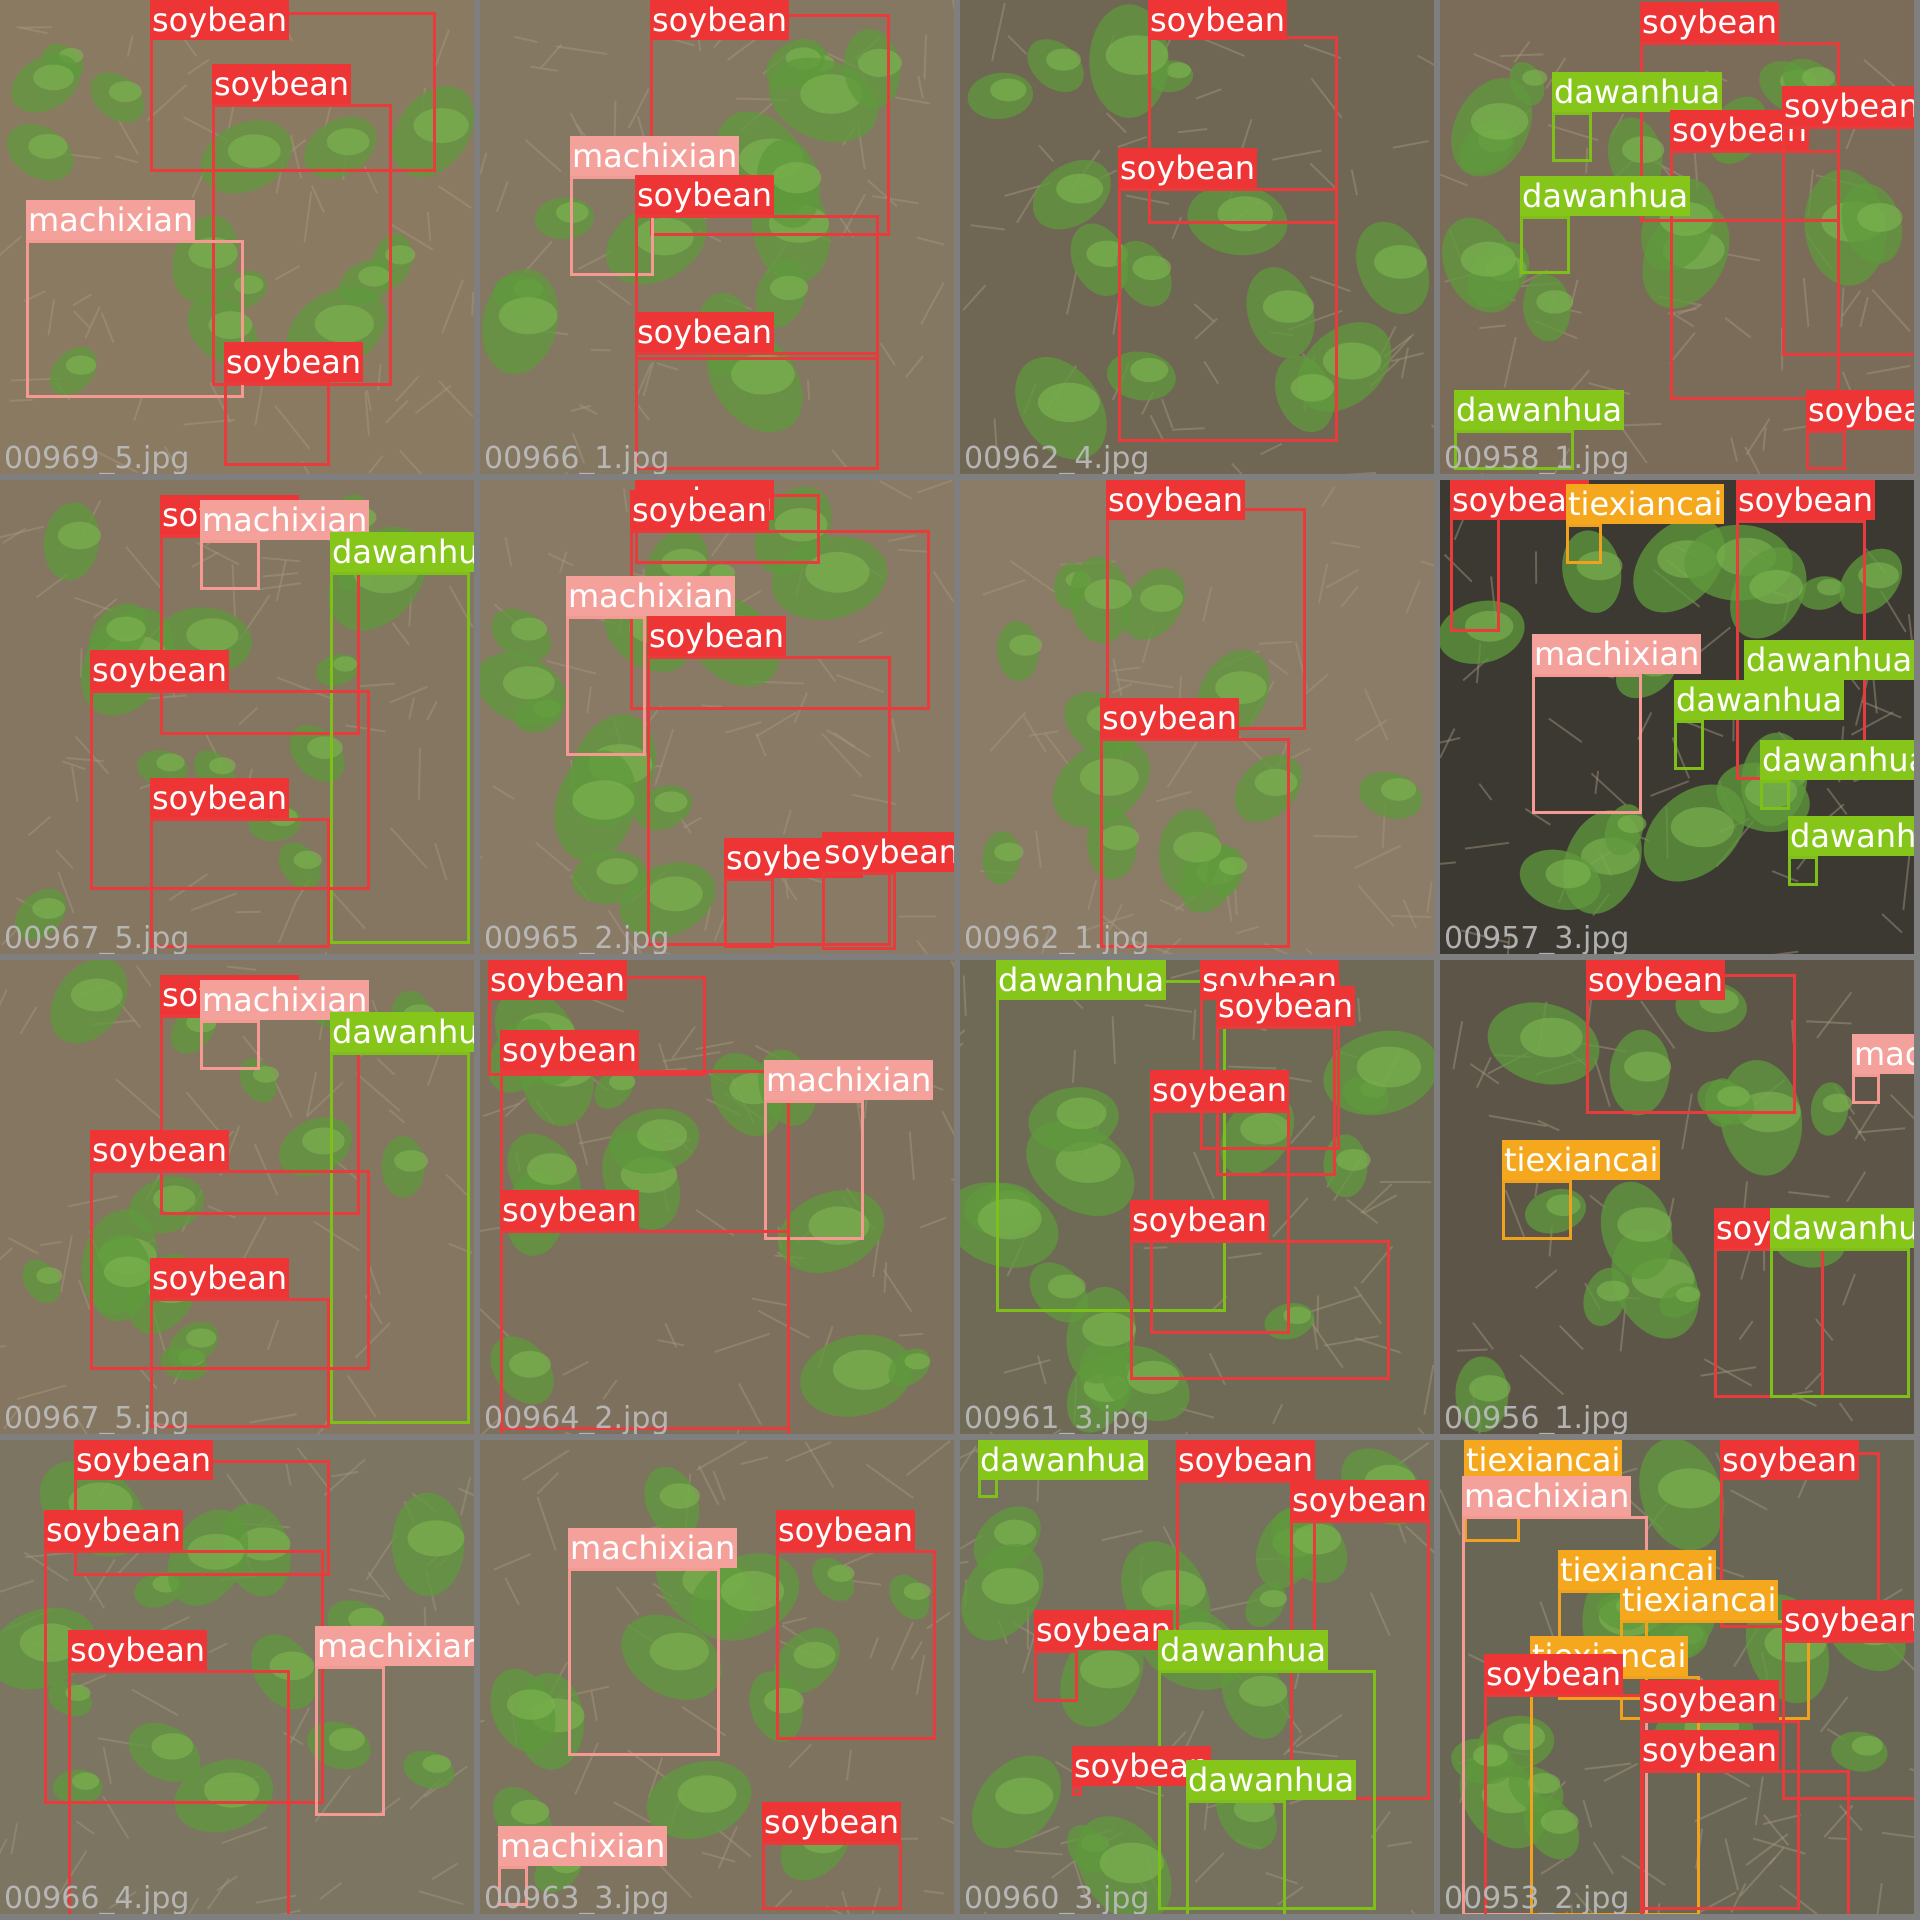 The width and height of the screenshot is (1920, 1920). I want to click on filename-caption: 00961_3.jpg, so click(1057, 1417).